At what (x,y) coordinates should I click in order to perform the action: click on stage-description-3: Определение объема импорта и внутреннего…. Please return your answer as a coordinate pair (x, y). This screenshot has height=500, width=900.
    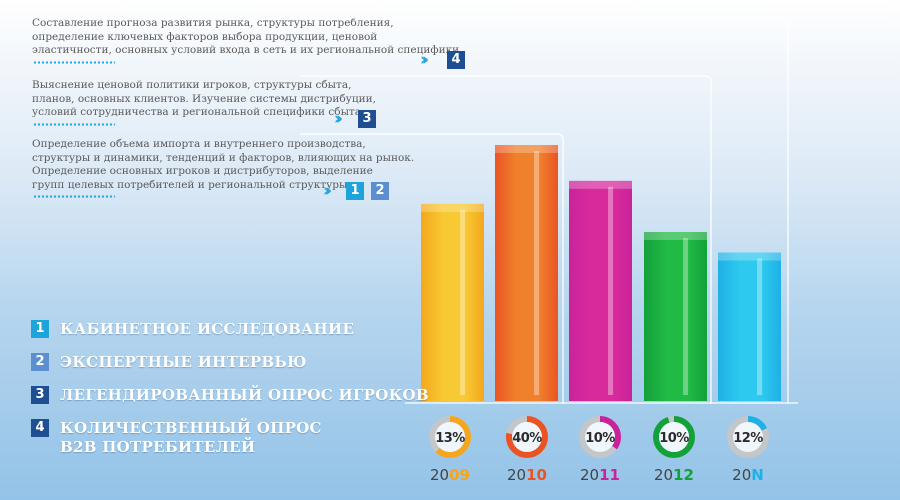
    Looking at the image, I should click on (223, 165).